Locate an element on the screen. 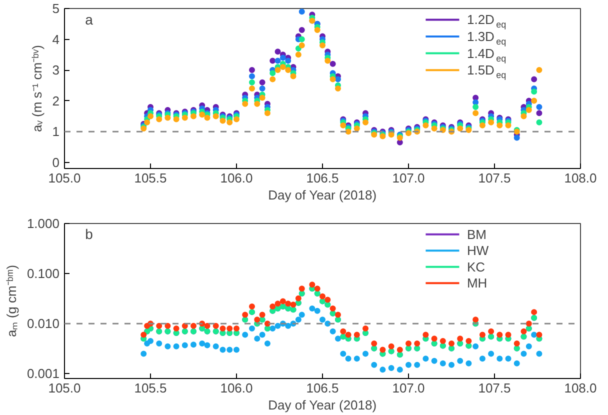 The width and height of the screenshot is (608, 415). legend-label: MH is located at coordinates (477, 283).